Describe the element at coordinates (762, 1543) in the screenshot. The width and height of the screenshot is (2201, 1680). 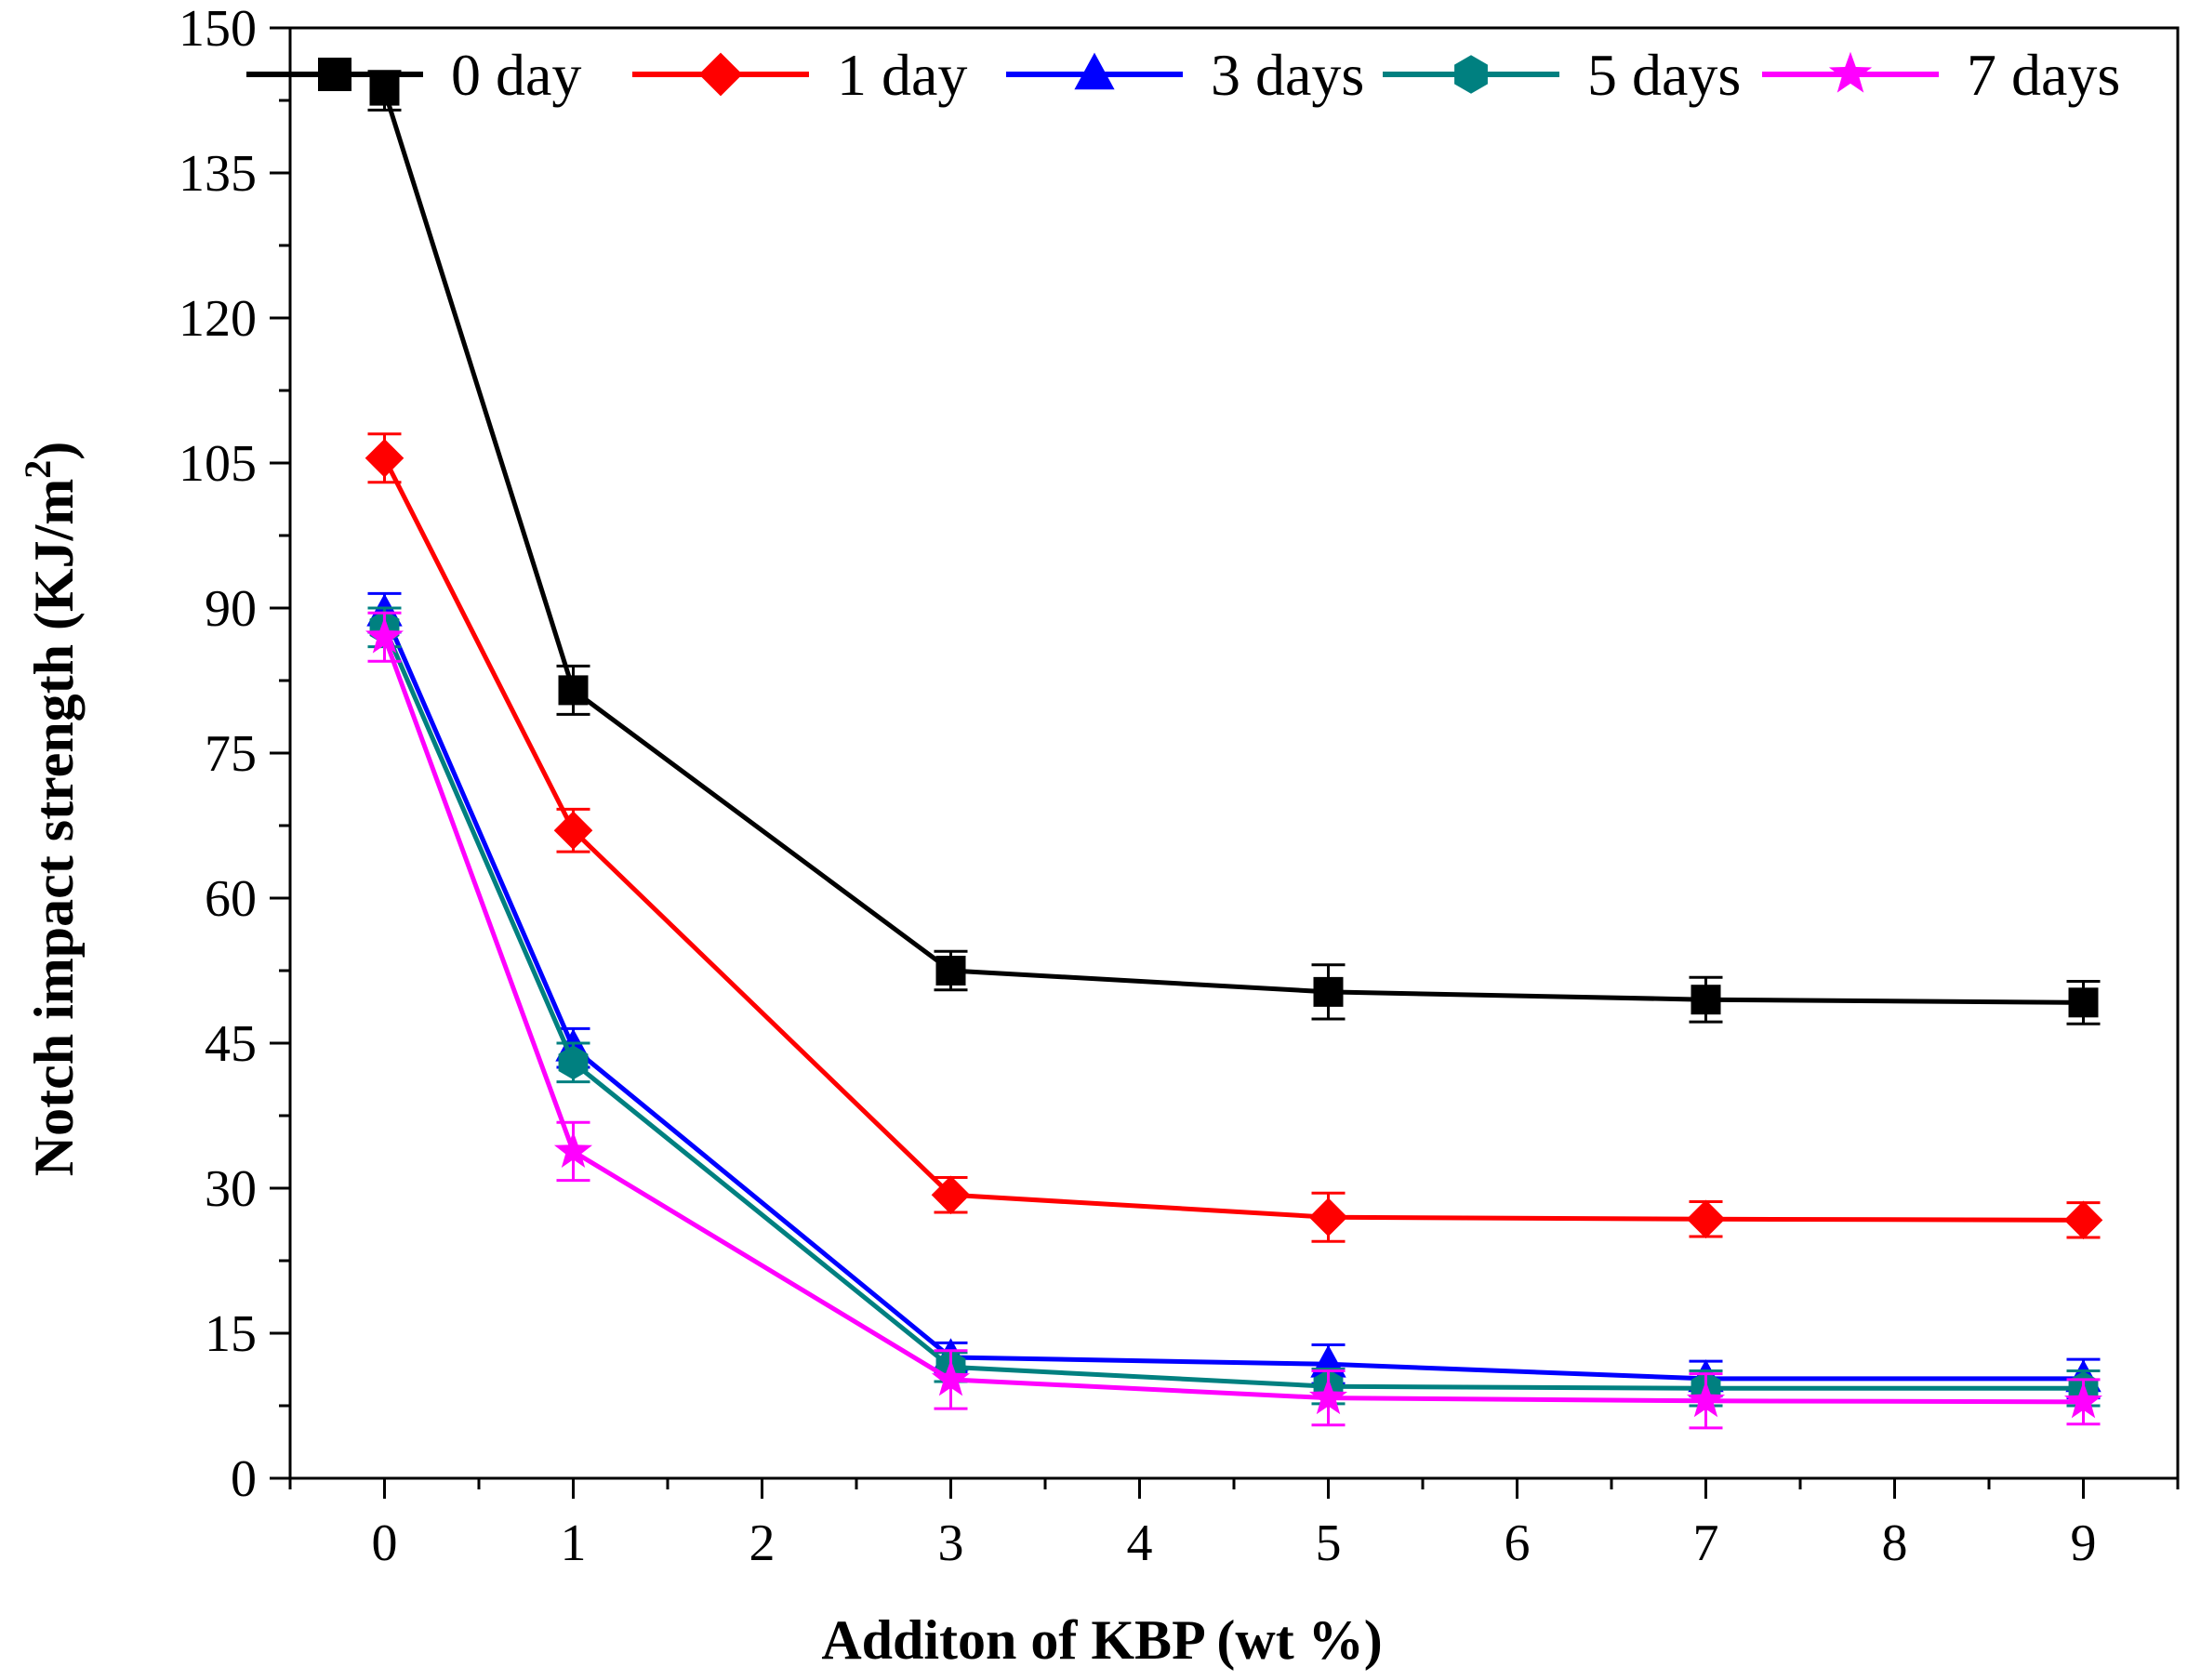
I see `x-tick-label: 2` at that location.